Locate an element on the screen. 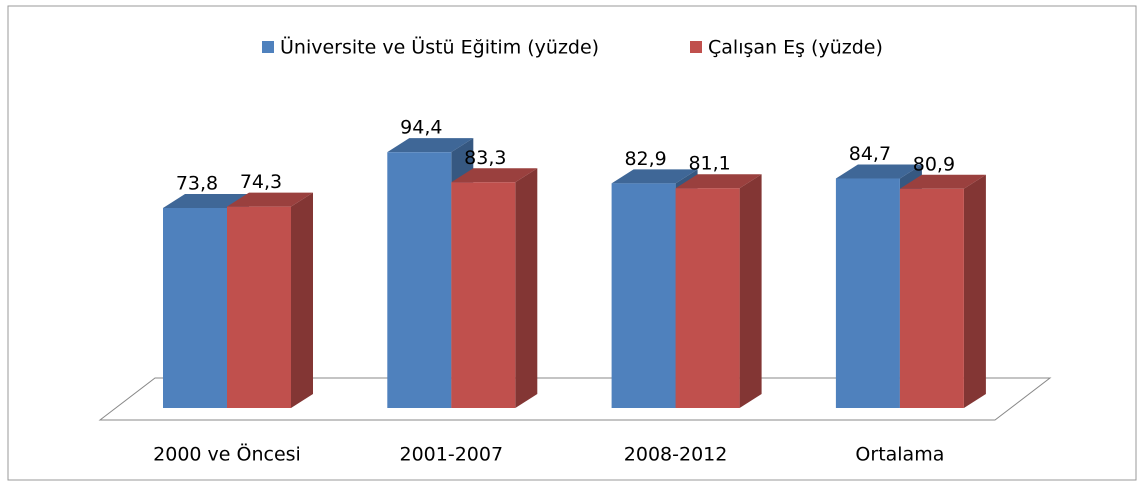 This screenshot has width=1144, height=490. x-tick-label: Ortalama is located at coordinates (899, 455).